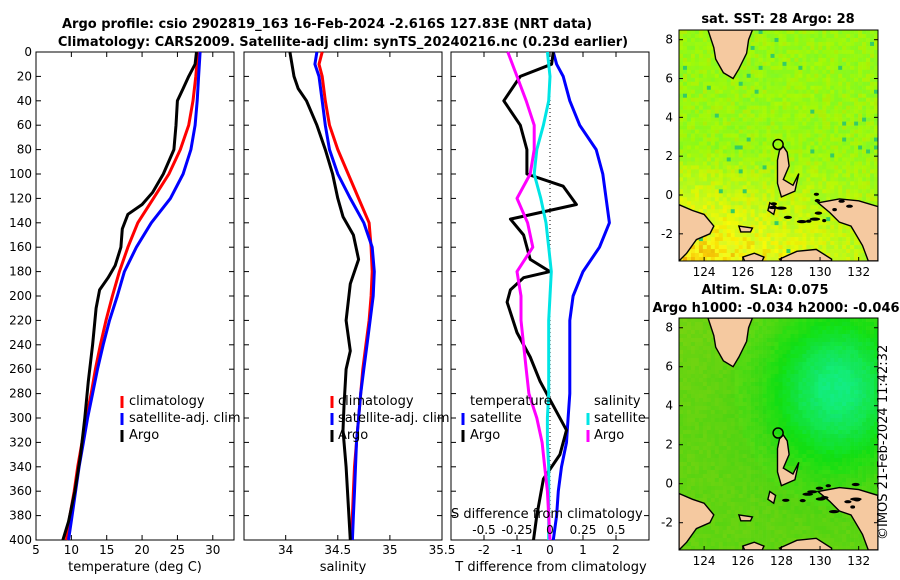 This screenshot has width=900, height=580. Describe the element at coordinates (332, 296) in the screenshot. I see `salinity-series` at that location.